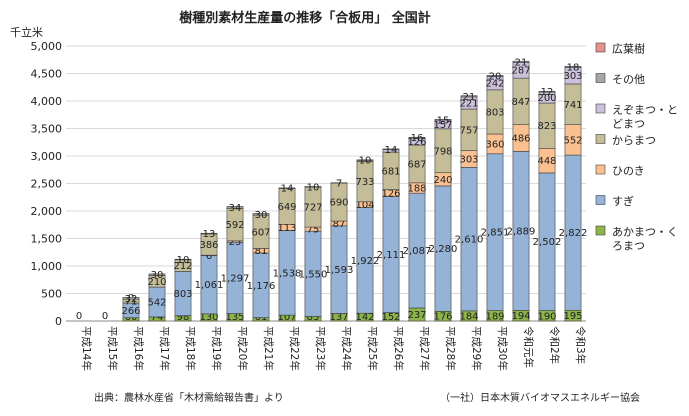 This screenshot has width=689, height=416. What do you see at coordinates (47, 266) in the screenshot?
I see `y-tick-label: 1,000` at bounding box center [47, 266].